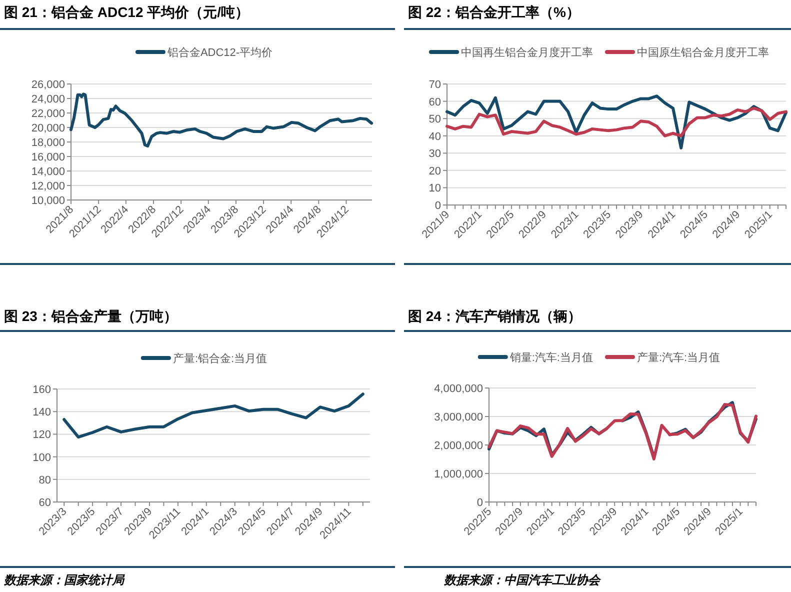 The height and width of the screenshot is (592, 791). Describe the element at coordinates (550, 357) in the screenshot. I see `legend-label: 销量:汽车:当月值` at that location.